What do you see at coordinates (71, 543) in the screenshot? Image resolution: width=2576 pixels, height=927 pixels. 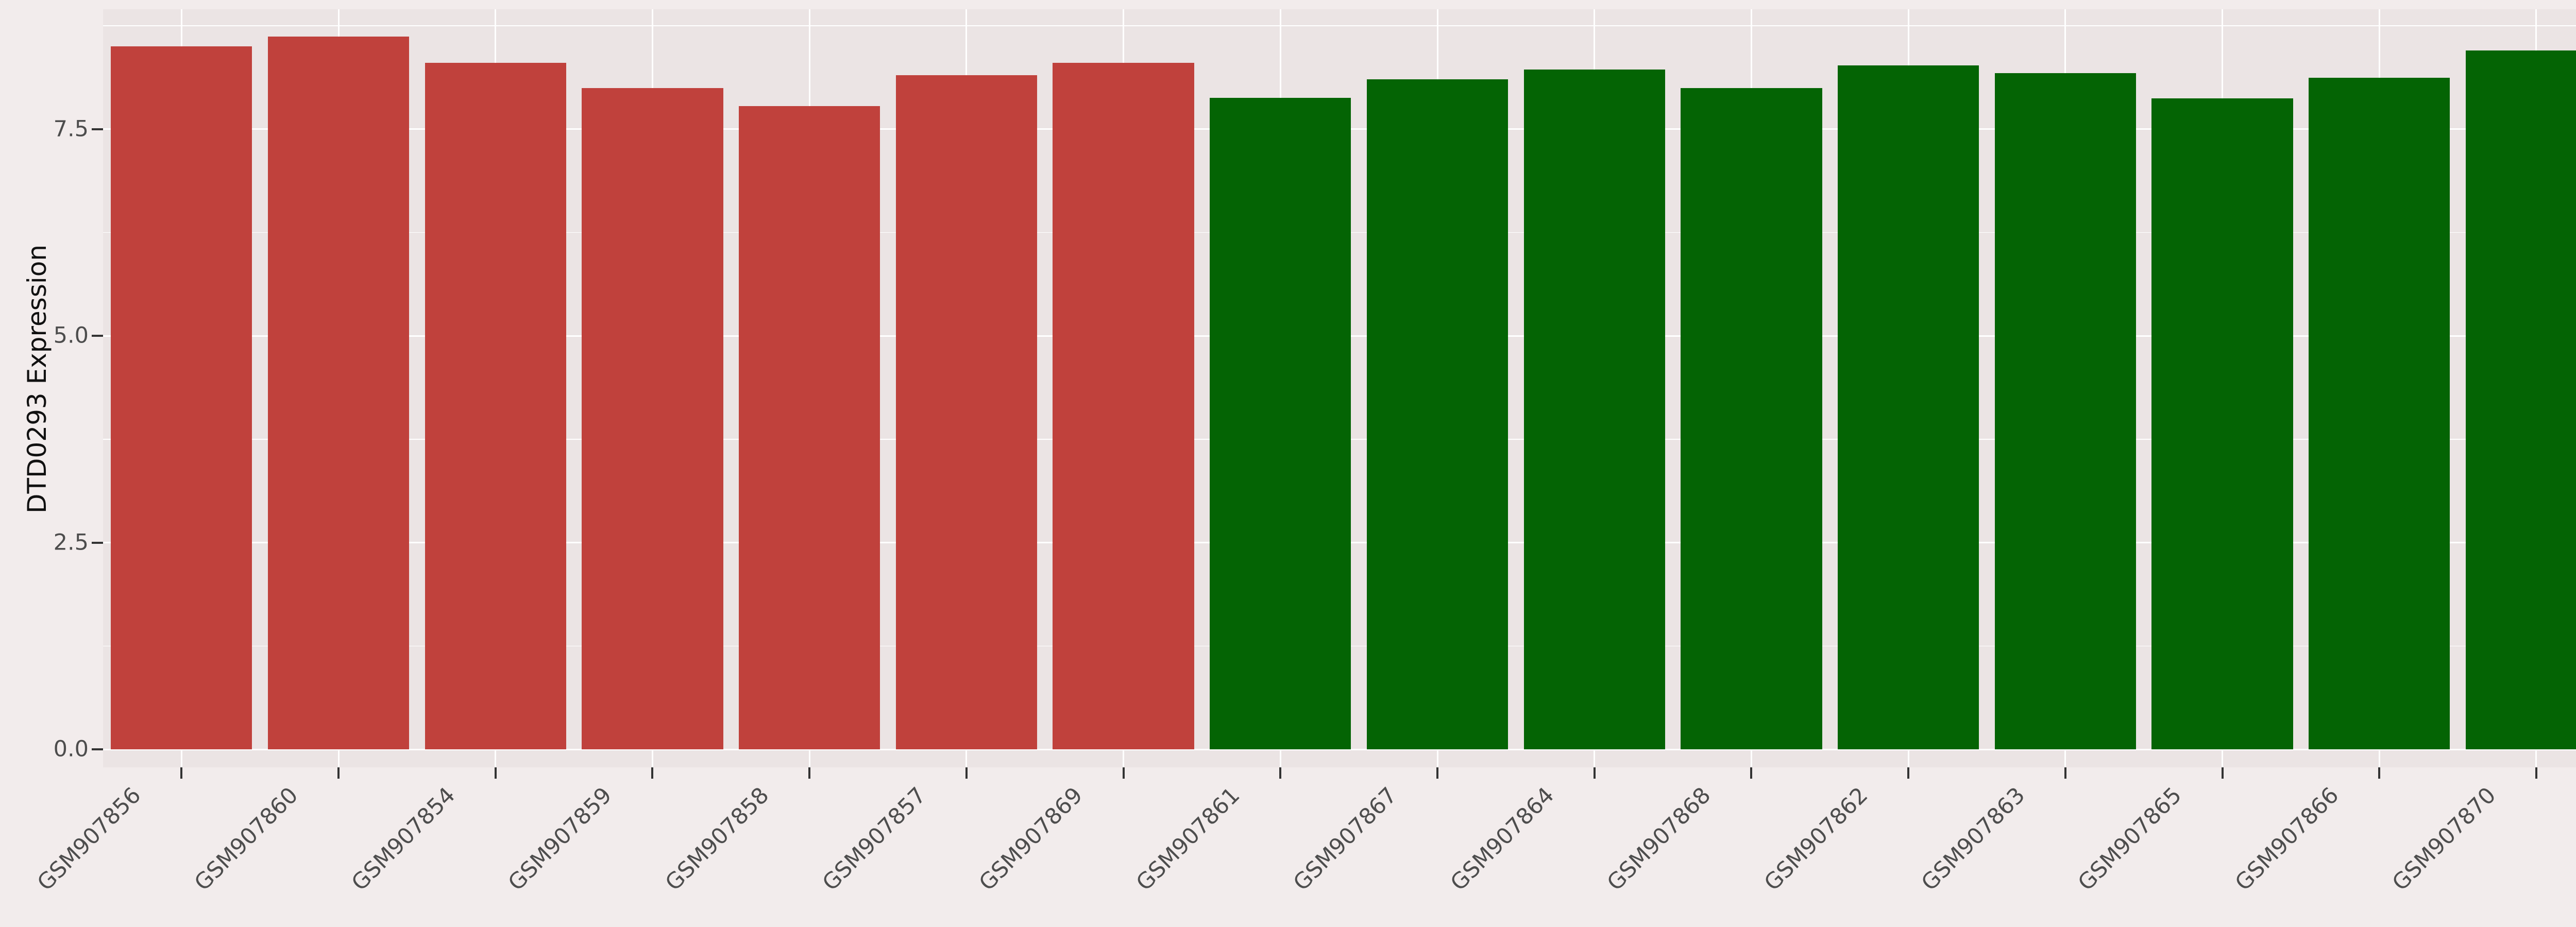 I see `y-tick-label: 2.5` at bounding box center [71, 543].